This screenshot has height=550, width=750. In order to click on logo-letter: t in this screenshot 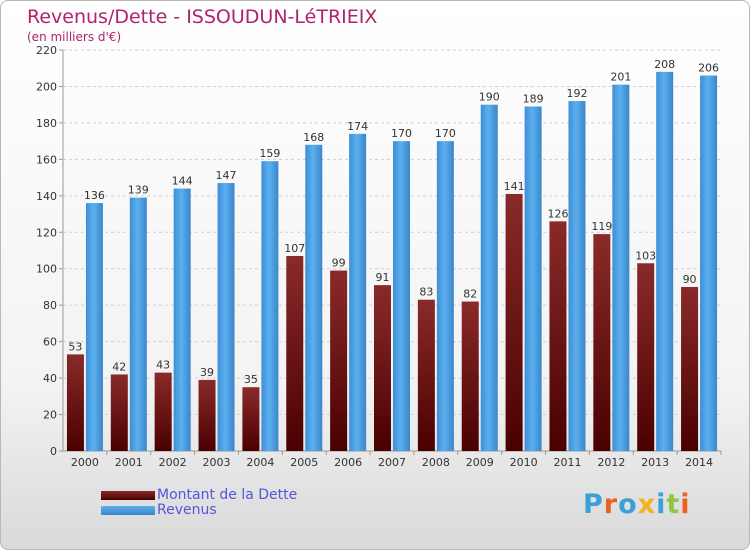, I will do `click(673, 504)`.